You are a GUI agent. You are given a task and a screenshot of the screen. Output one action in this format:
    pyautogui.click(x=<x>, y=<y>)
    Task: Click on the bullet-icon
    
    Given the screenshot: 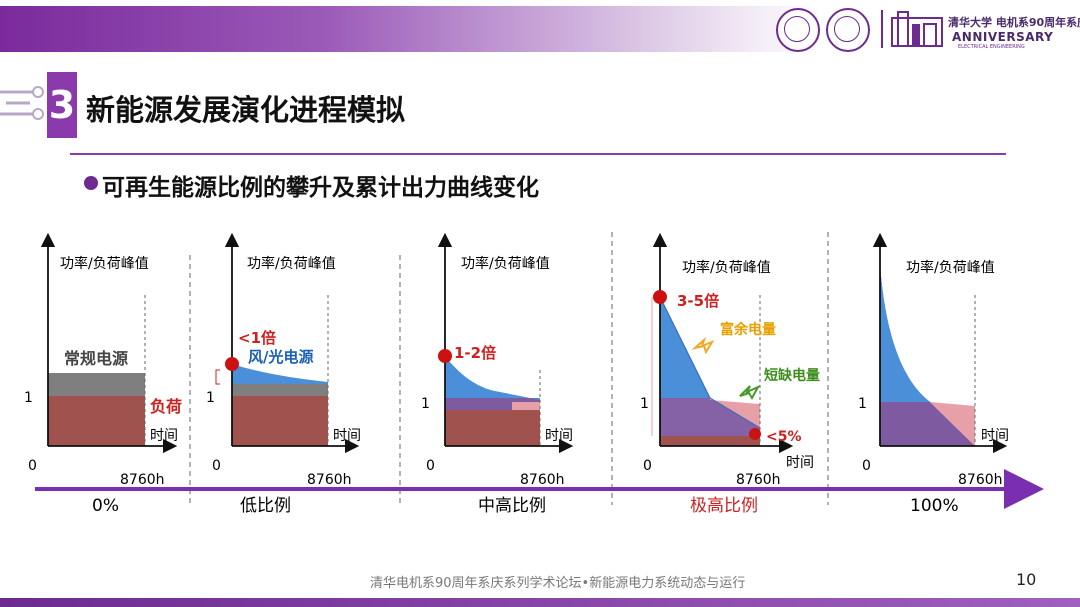 What is the action you would take?
    pyautogui.click(x=91, y=183)
    